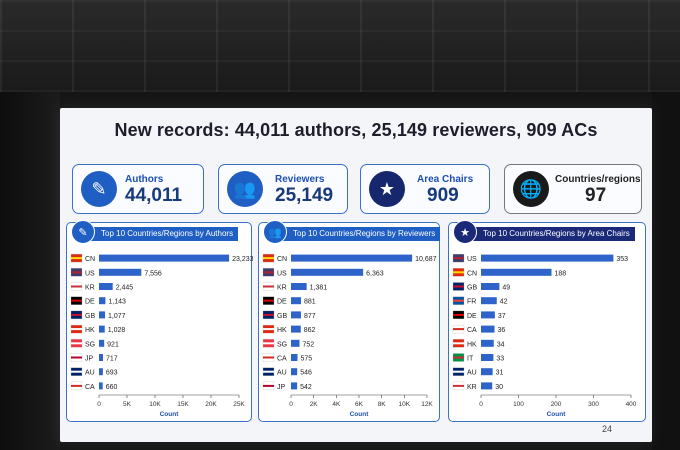 This screenshot has height=450, width=680. What do you see at coordinates (470, 359) in the screenshot?
I see `category-label: IT` at bounding box center [470, 359].